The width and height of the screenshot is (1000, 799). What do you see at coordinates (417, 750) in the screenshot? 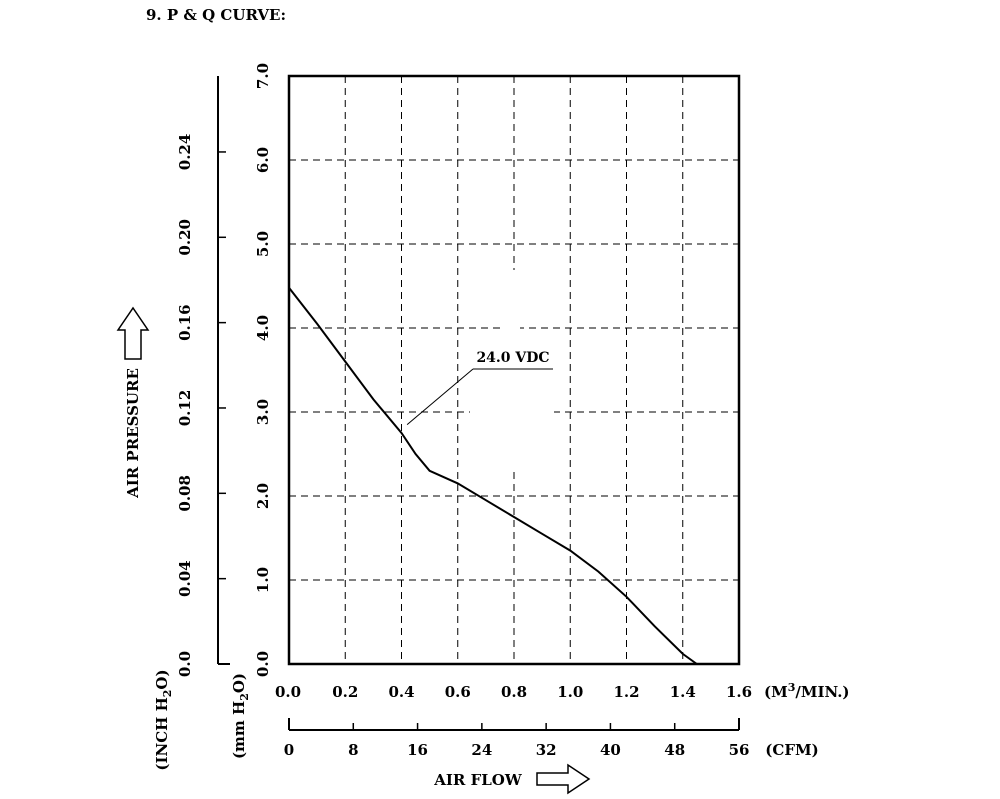
I see `cfm-tick-label: 16` at bounding box center [417, 750].